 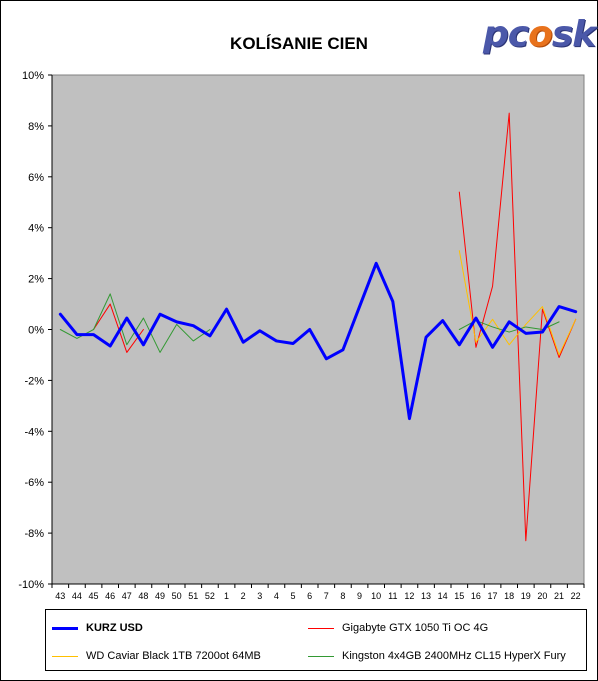 I want to click on x-tick-label: 15, so click(x=459, y=596).